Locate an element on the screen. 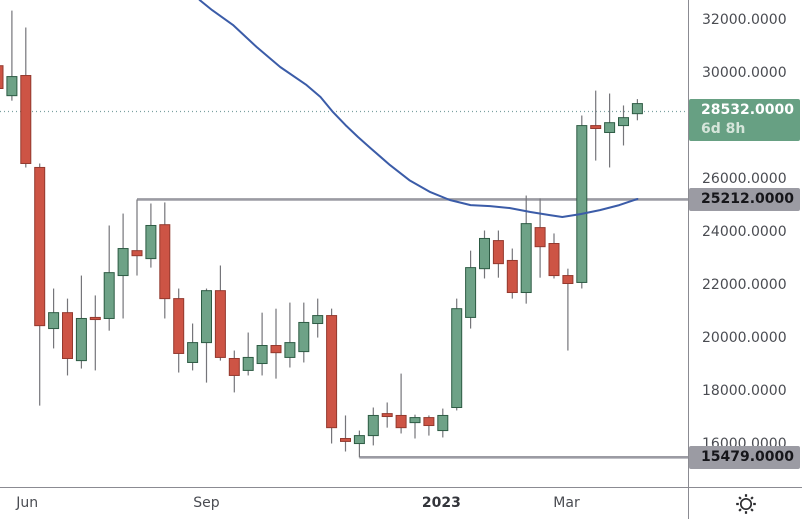 The image size is (802, 519). price-tick-label: 30000.0000 is located at coordinates (744, 72).